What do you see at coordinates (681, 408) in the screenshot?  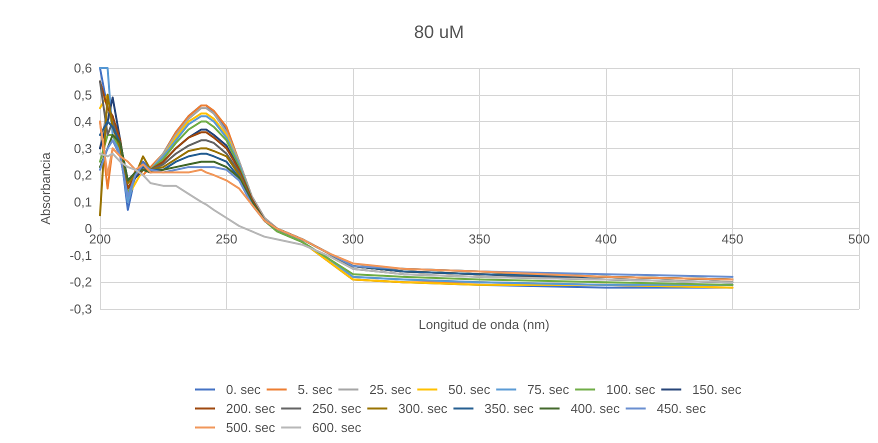 I see `legend-label: 450. sec` at bounding box center [681, 408].